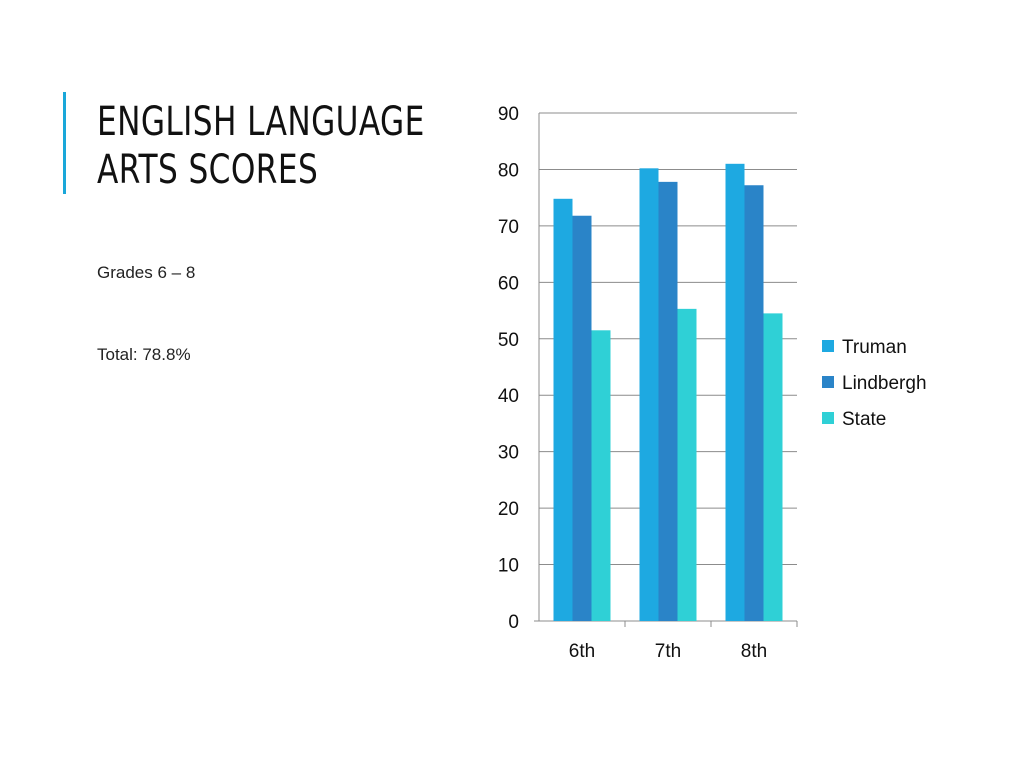 The height and width of the screenshot is (768, 1024). What do you see at coordinates (754, 651) in the screenshot?
I see `x-tick-label: 8th` at bounding box center [754, 651].